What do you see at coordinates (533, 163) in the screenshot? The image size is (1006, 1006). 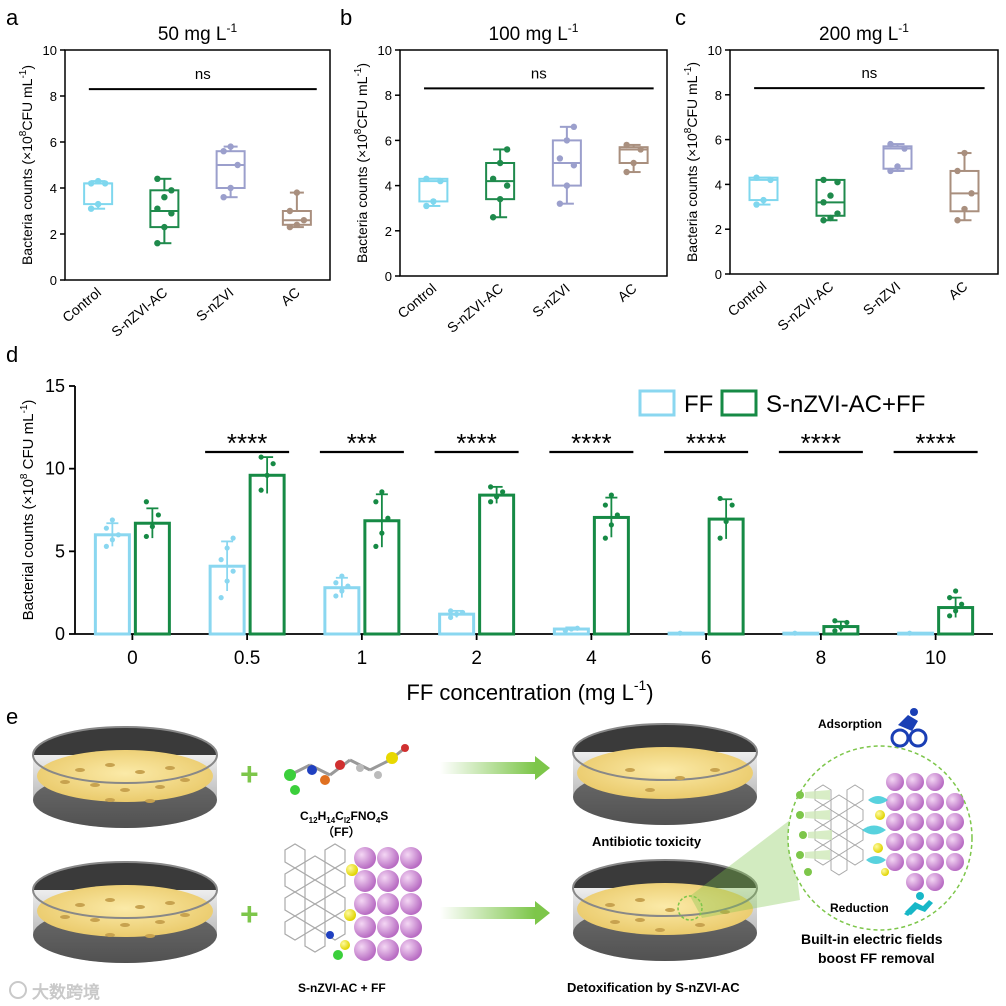 I see `plot-frame-b` at bounding box center [533, 163].